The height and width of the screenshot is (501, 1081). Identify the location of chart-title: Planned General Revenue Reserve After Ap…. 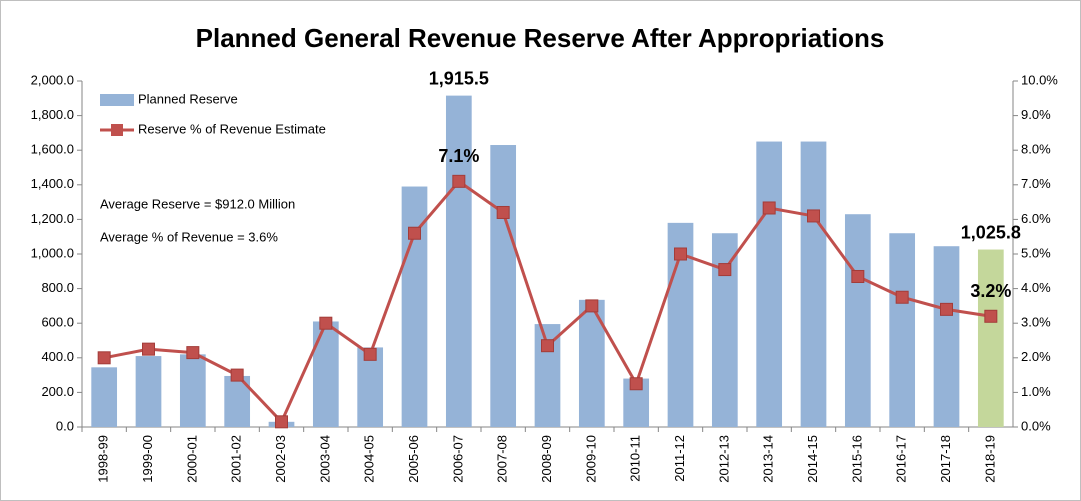
(540, 38).